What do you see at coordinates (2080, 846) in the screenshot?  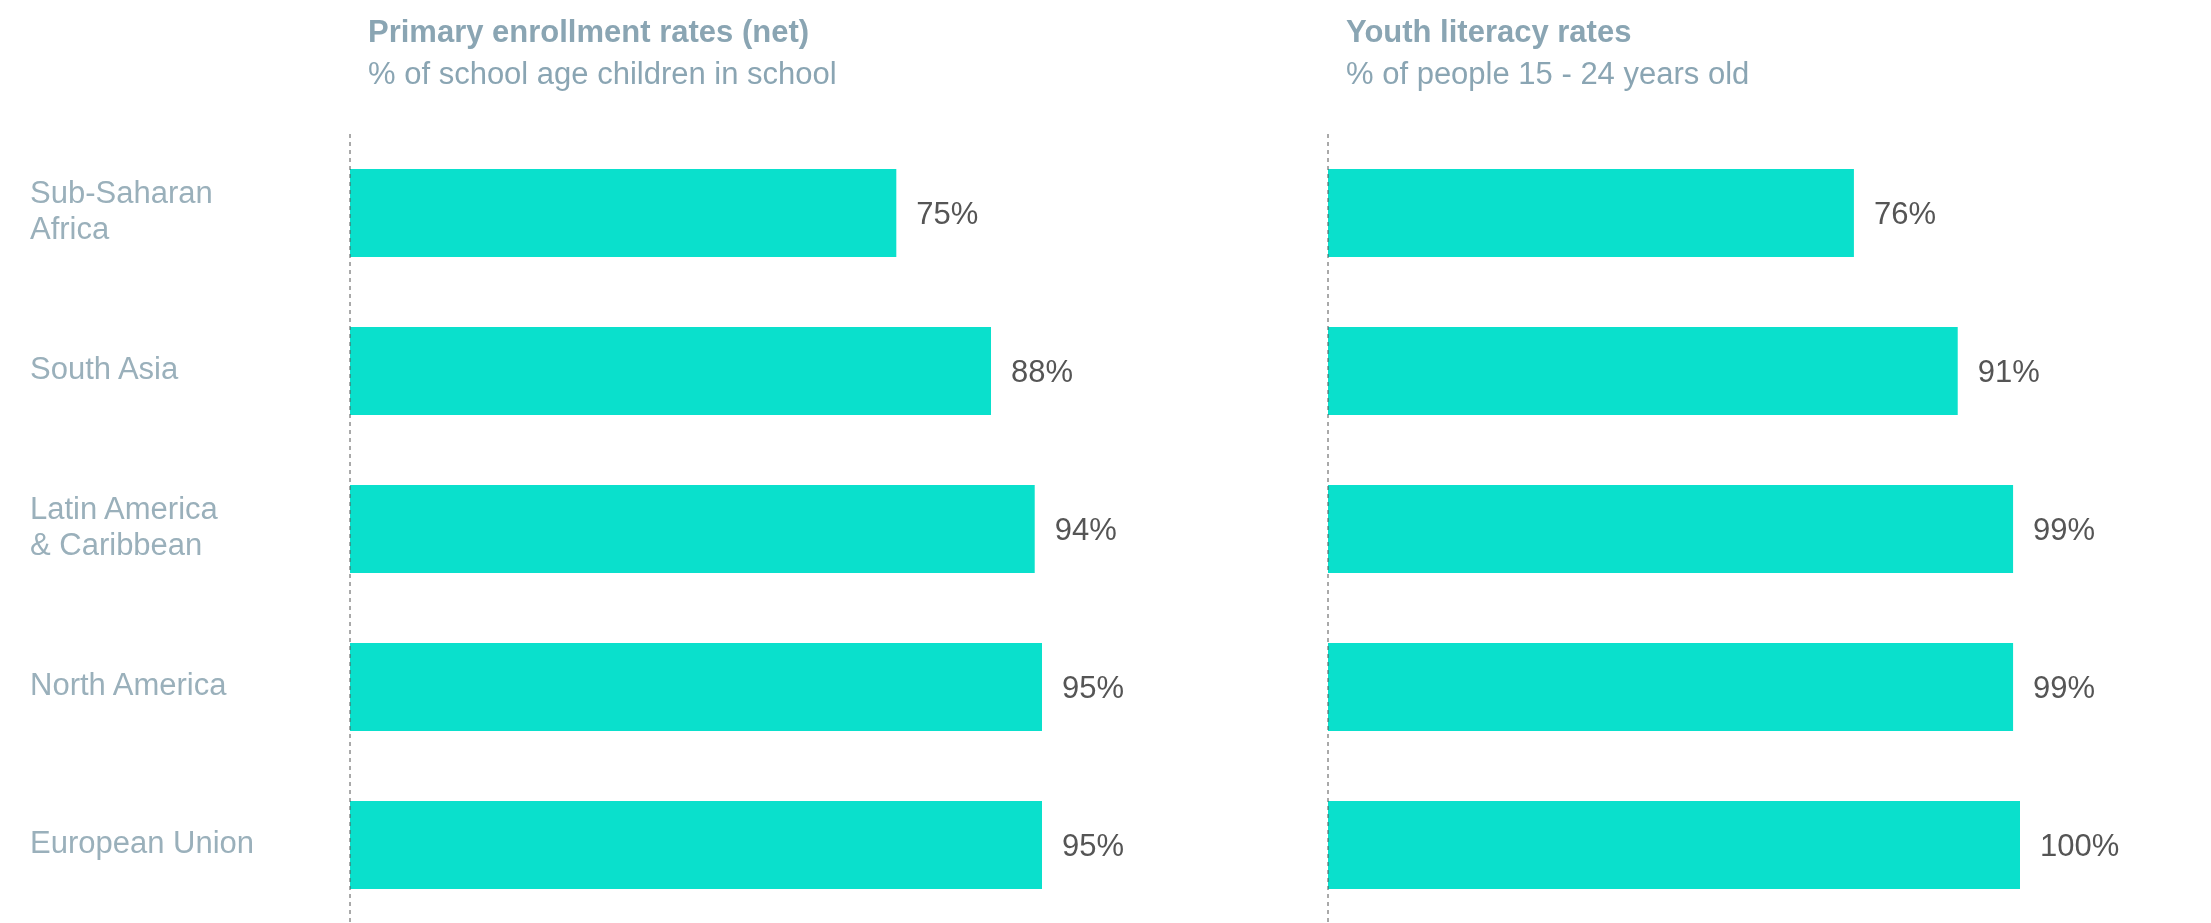 I see `data-label: 100%` at bounding box center [2080, 846].